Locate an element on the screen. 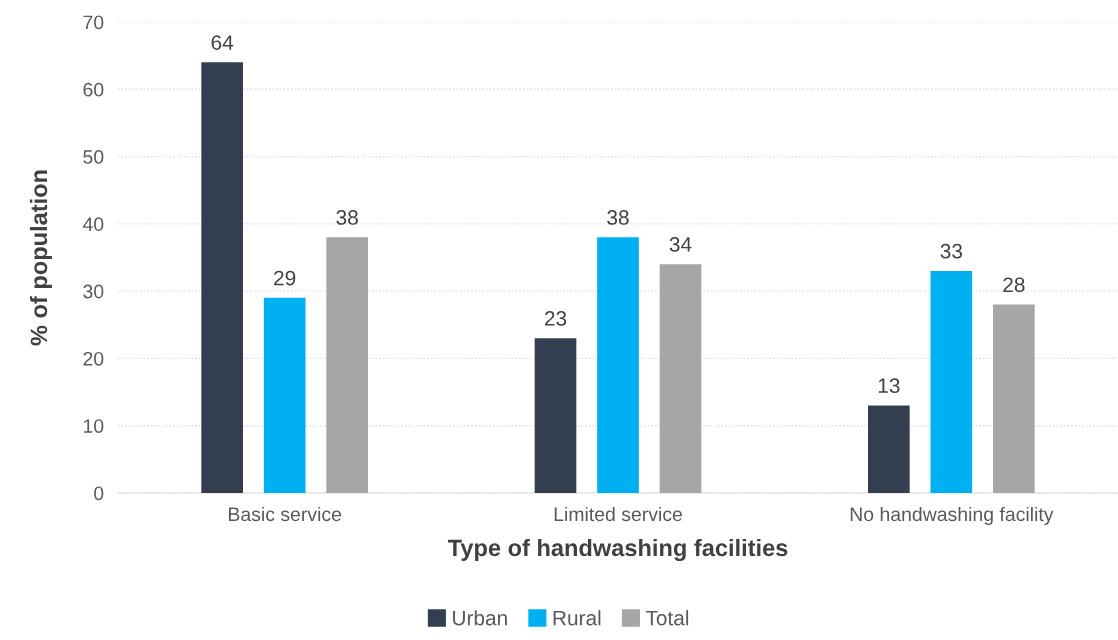 This screenshot has height=640, width=1118. legend-label: Total is located at coordinates (667, 618).